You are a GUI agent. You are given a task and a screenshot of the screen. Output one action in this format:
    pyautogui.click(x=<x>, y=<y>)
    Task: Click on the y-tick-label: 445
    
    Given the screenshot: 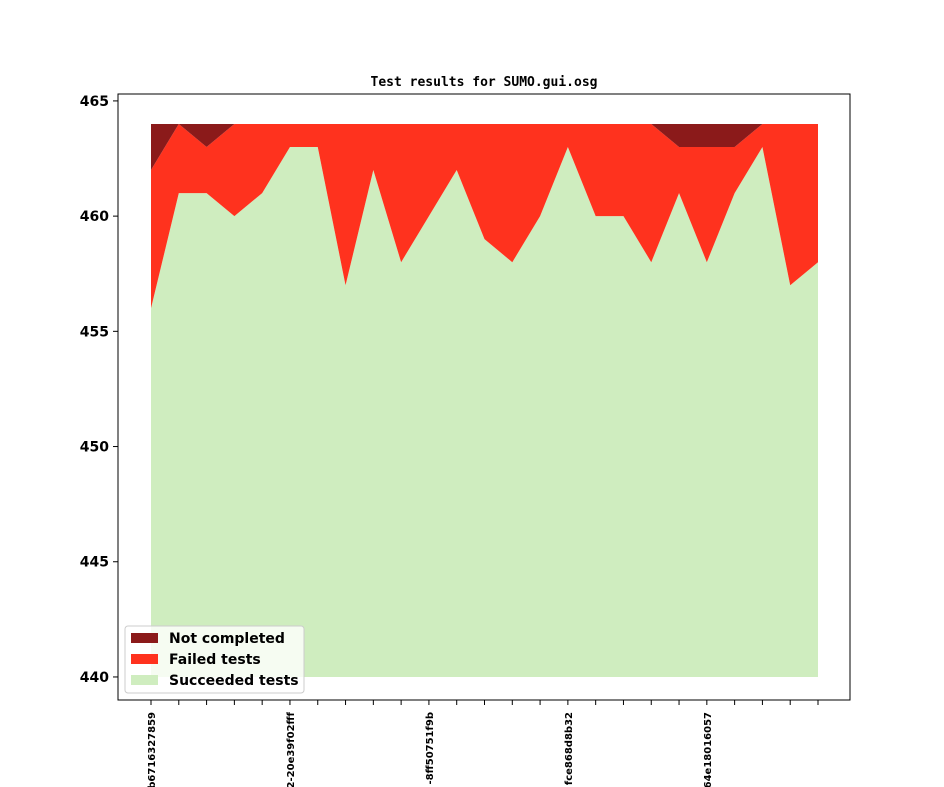 What is the action you would take?
    pyautogui.click(x=94, y=563)
    